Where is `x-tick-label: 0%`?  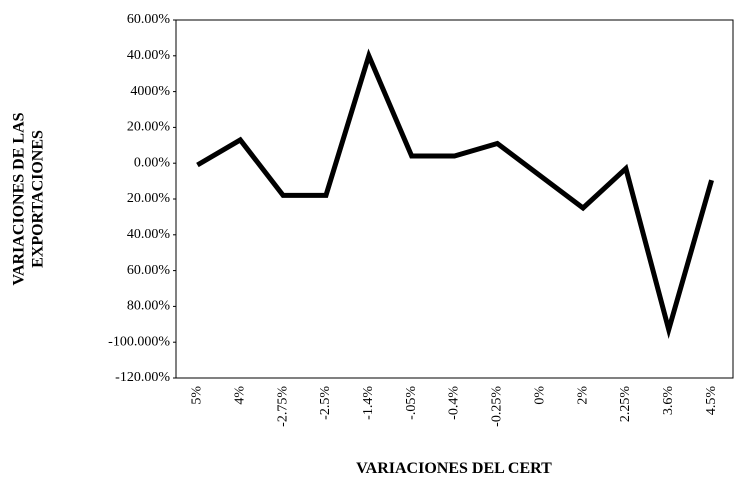
x-tick-label: 0% is located at coordinates (539, 395).